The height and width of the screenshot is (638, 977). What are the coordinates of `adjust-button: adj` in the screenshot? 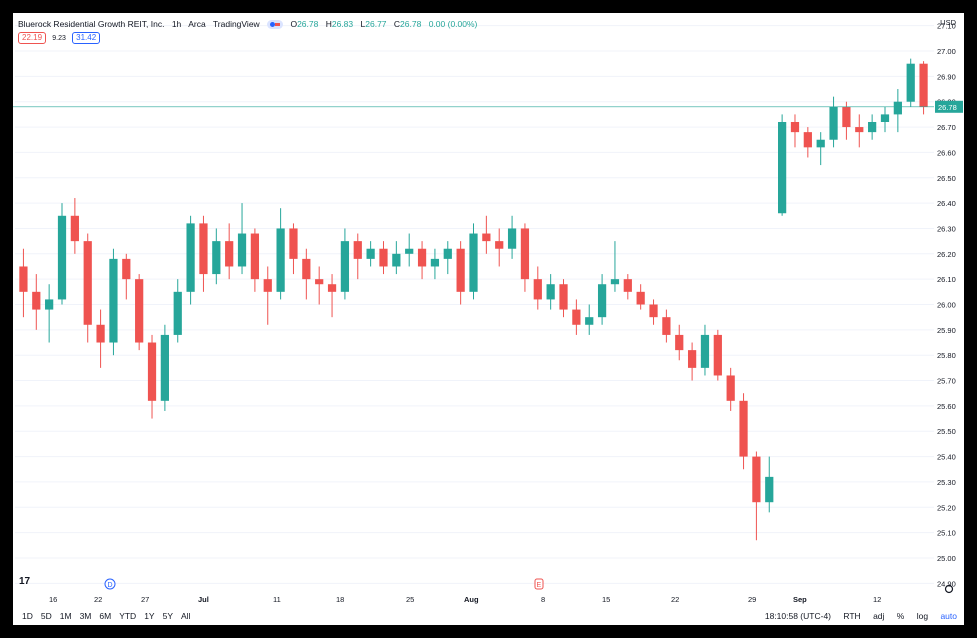 It's located at (879, 616).